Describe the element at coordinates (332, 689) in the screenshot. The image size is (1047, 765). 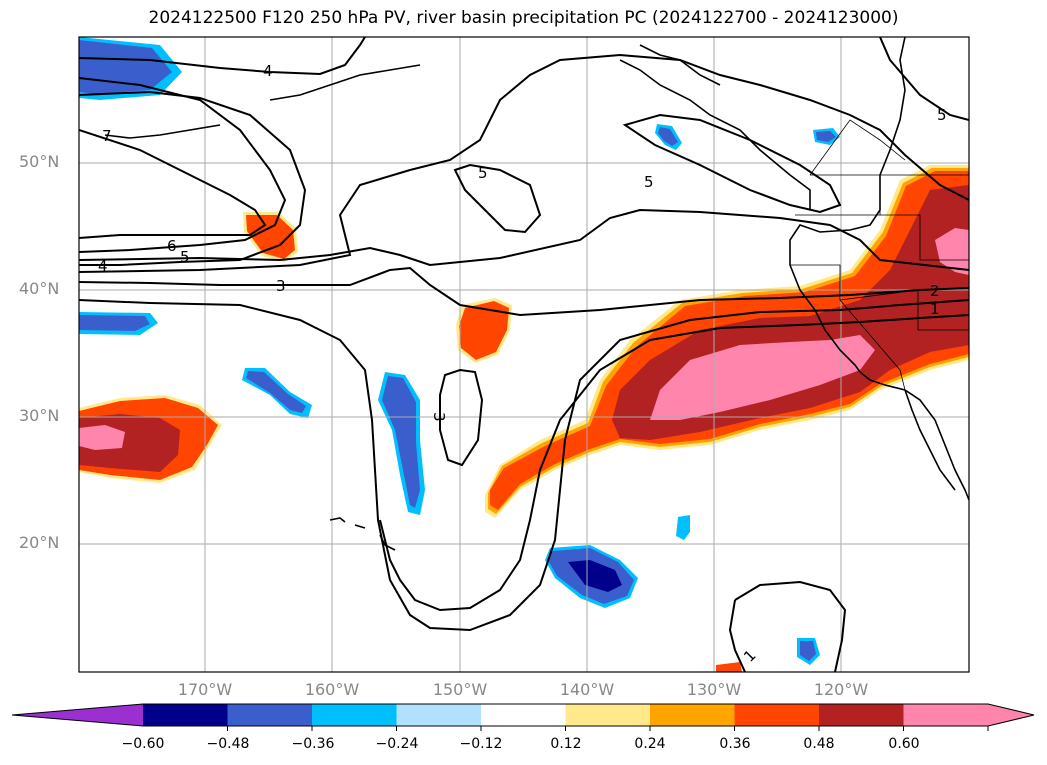
I see `lon-label-160w: 160°W` at that location.